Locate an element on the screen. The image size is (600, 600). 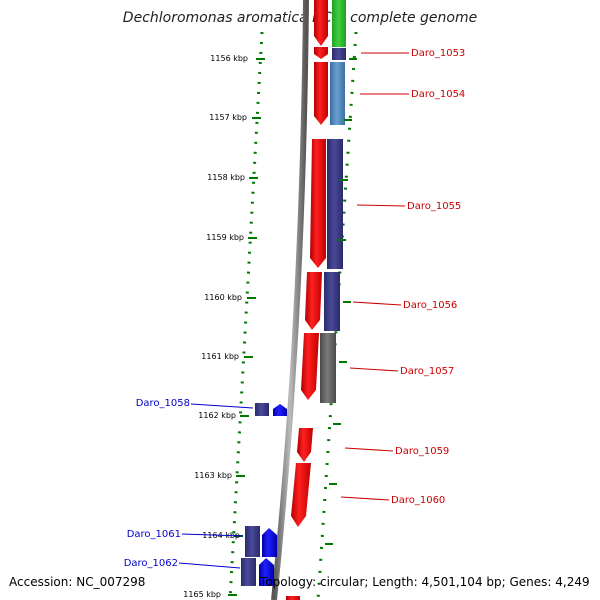
kbp-tick-label: 1161 kbp is located at coordinates (220, 356).